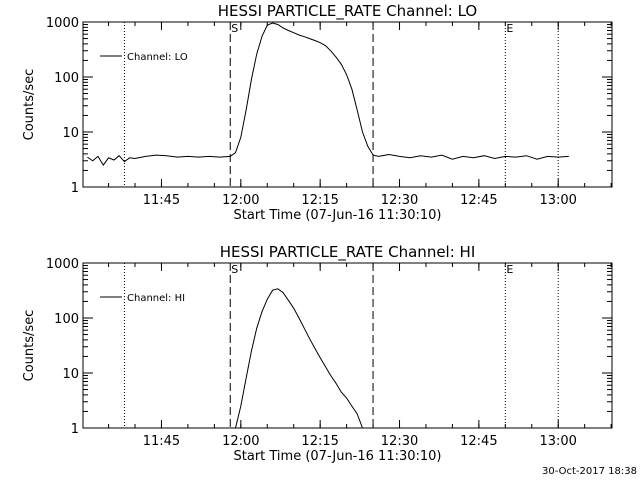  Describe the element at coordinates (347, 11) in the screenshot. I see `chart-title-lo: HESSI PARTICLE_RATE Channel: LO` at that location.